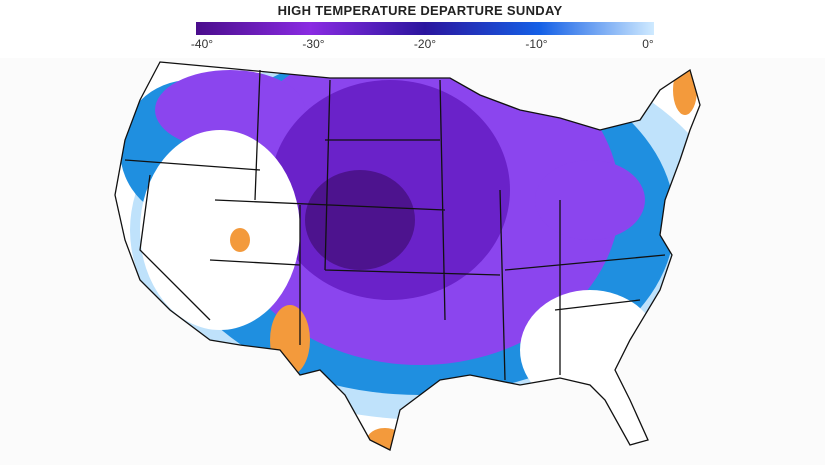 The width and height of the screenshot is (825, 465). What do you see at coordinates (425, 44) in the screenshot?
I see `scale-tick-label: -20°` at bounding box center [425, 44].